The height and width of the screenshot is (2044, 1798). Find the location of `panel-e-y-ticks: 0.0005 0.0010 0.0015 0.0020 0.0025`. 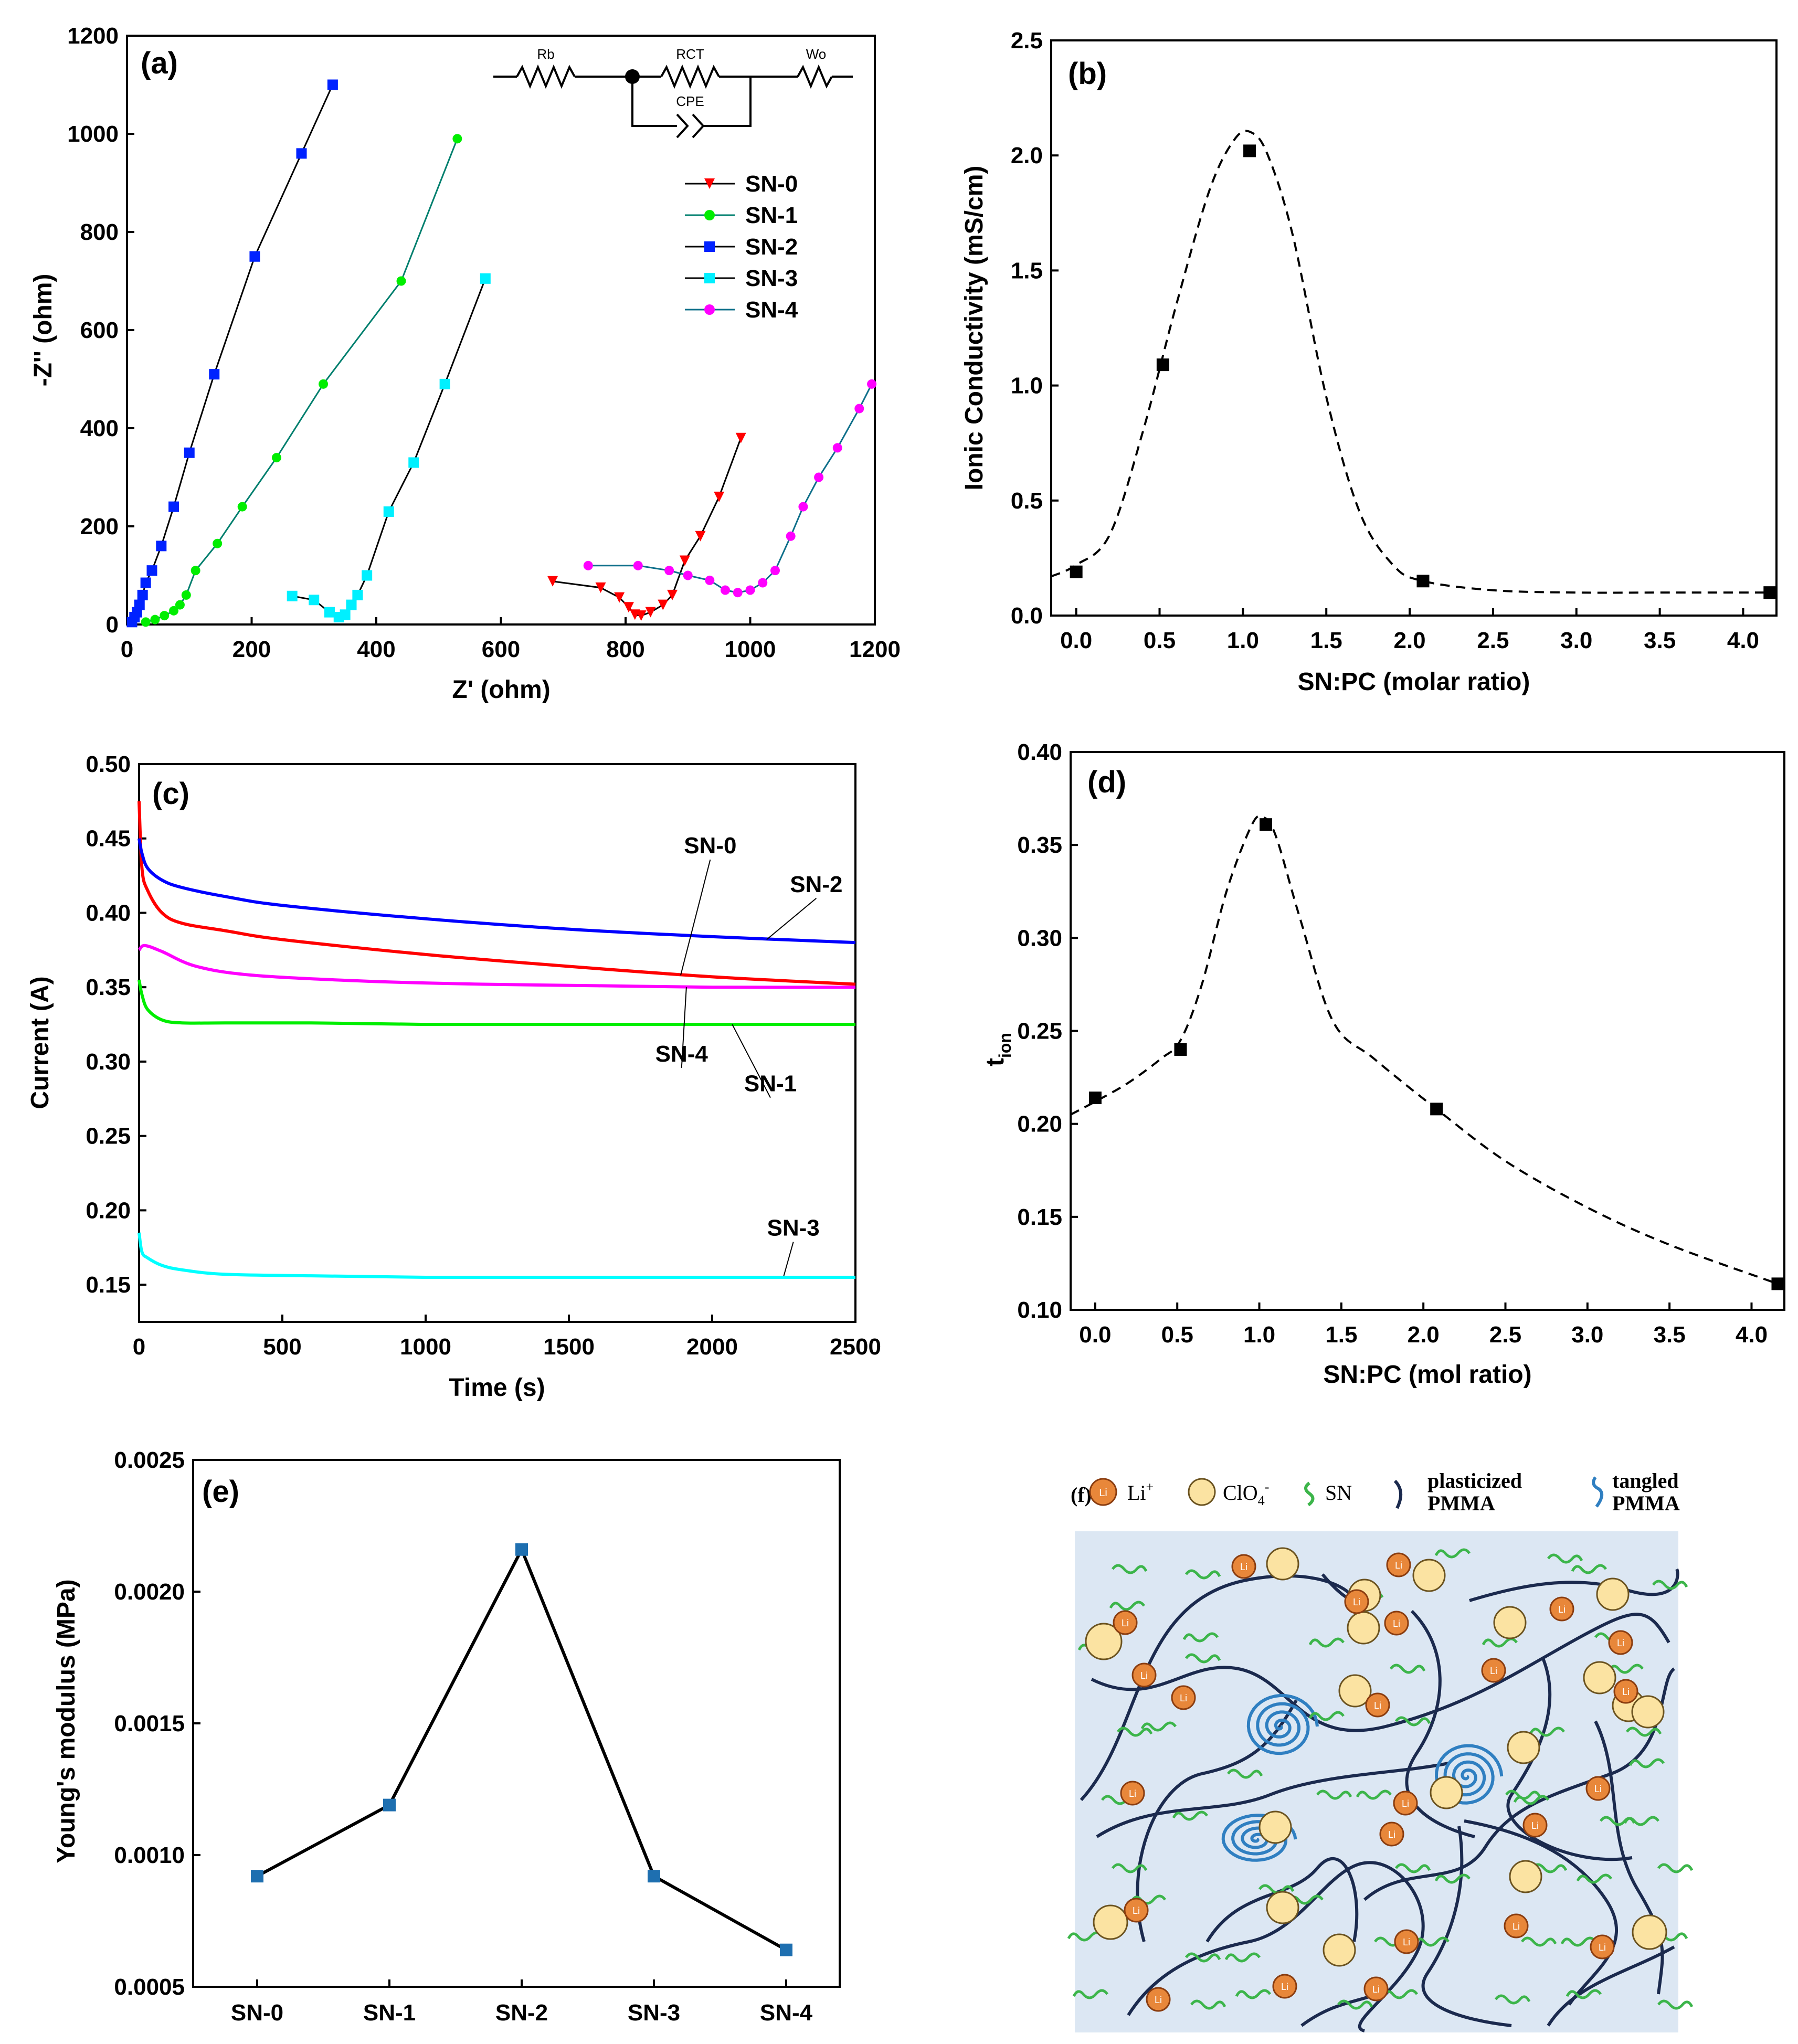

panel-e-y-ticks: 0.0005 0.0010 0.0015 0.0020 0.0025 is located at coordinates (157, 1723).